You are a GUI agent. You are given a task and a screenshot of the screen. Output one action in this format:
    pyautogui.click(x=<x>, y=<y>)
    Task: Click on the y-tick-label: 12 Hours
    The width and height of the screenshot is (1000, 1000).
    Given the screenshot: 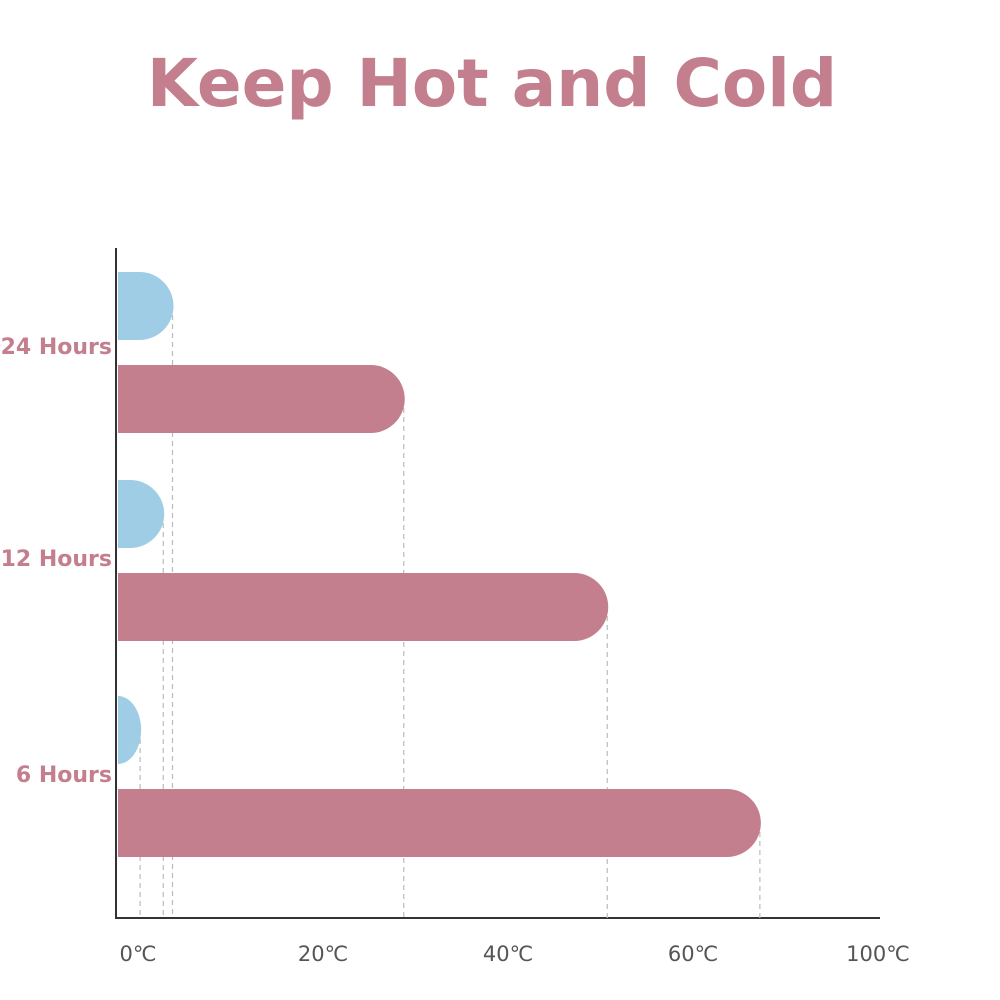 What is the action you would take?
    pyautogui.click(x=56, y=559)
    